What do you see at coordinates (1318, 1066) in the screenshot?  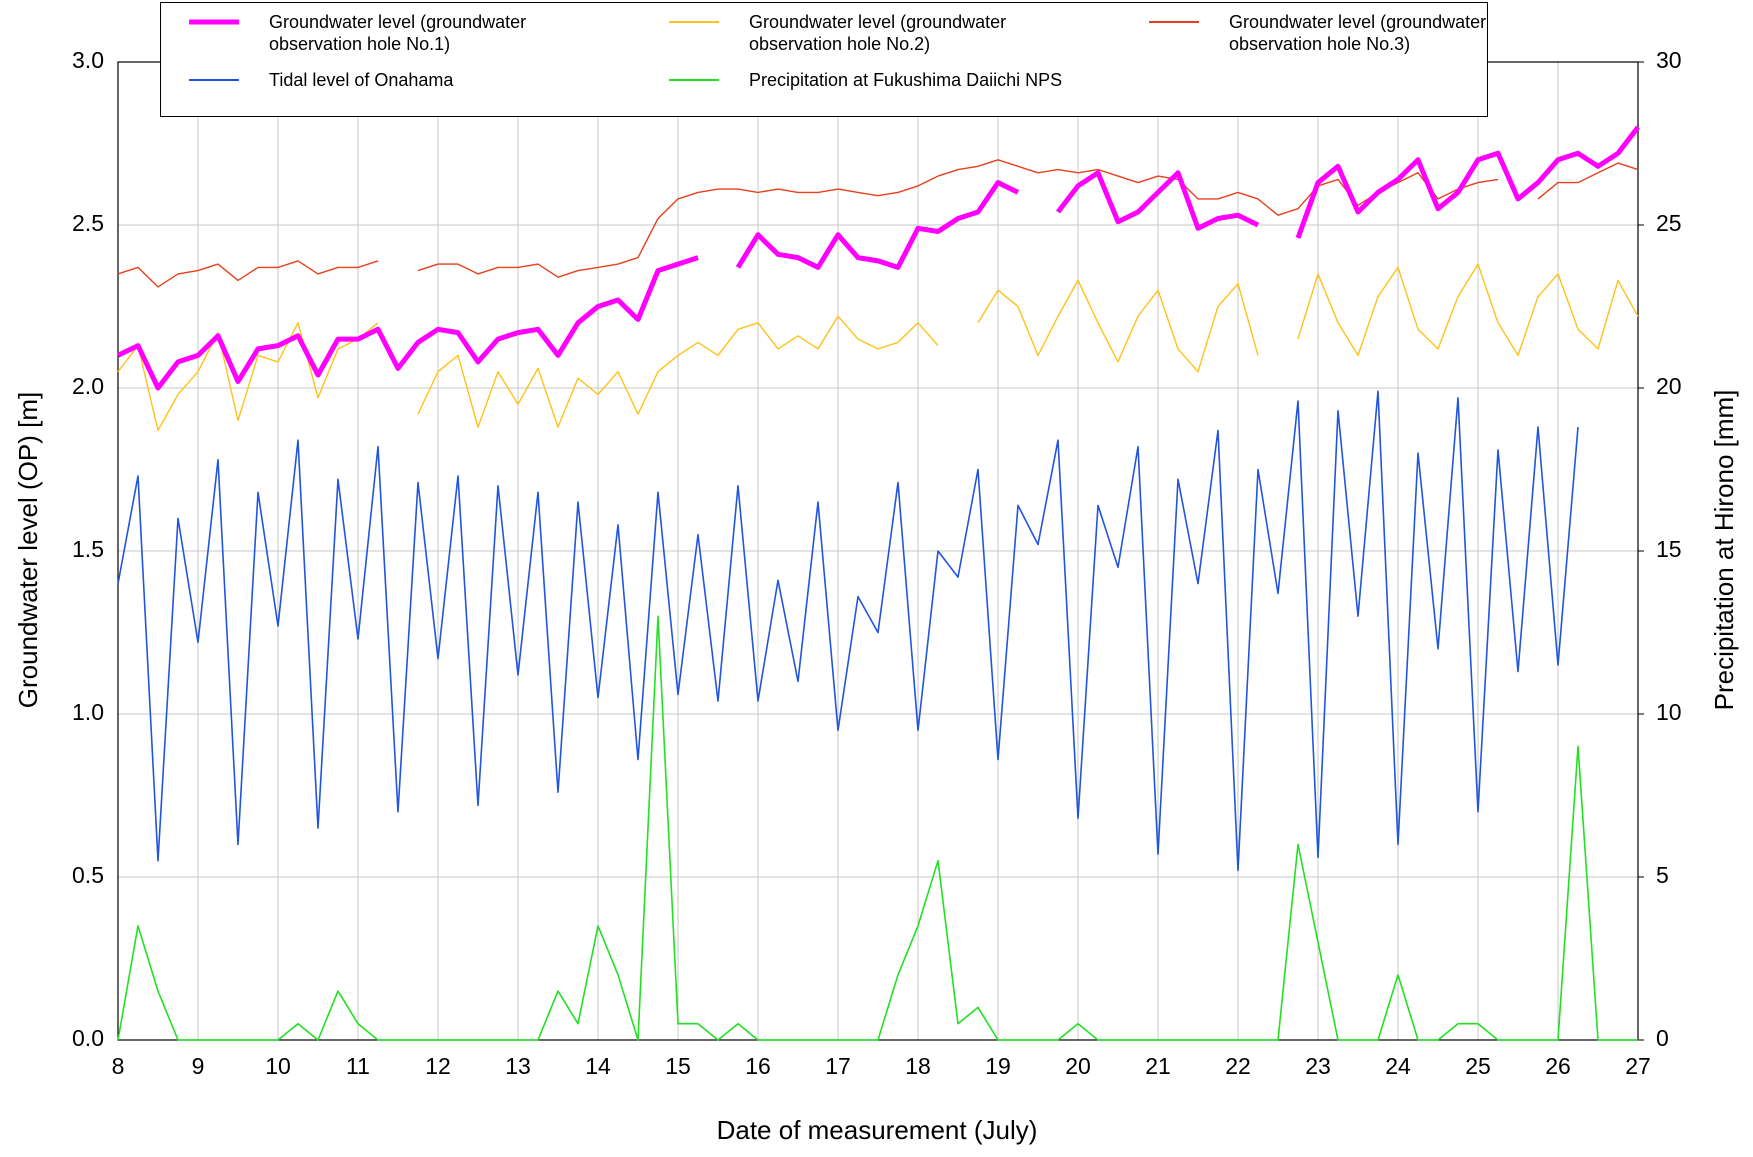 I see `x-tick-label: 23` at bounding box center [1318, 1066].